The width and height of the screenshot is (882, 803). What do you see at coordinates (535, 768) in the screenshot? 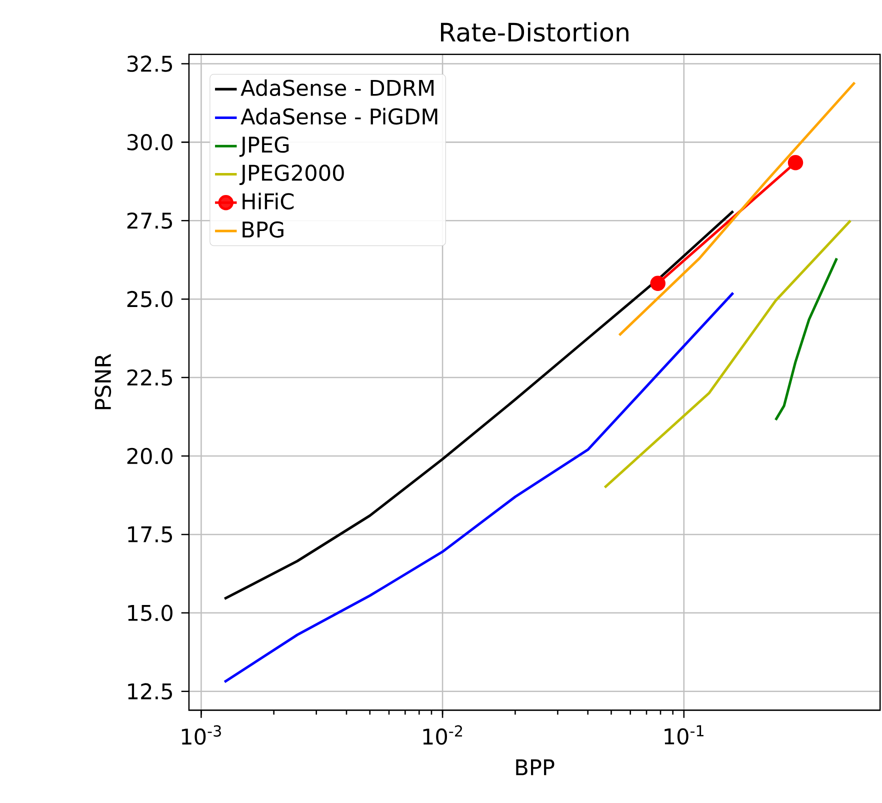
I see `x-axis-title: BPP` at bounding box center [535, 768].